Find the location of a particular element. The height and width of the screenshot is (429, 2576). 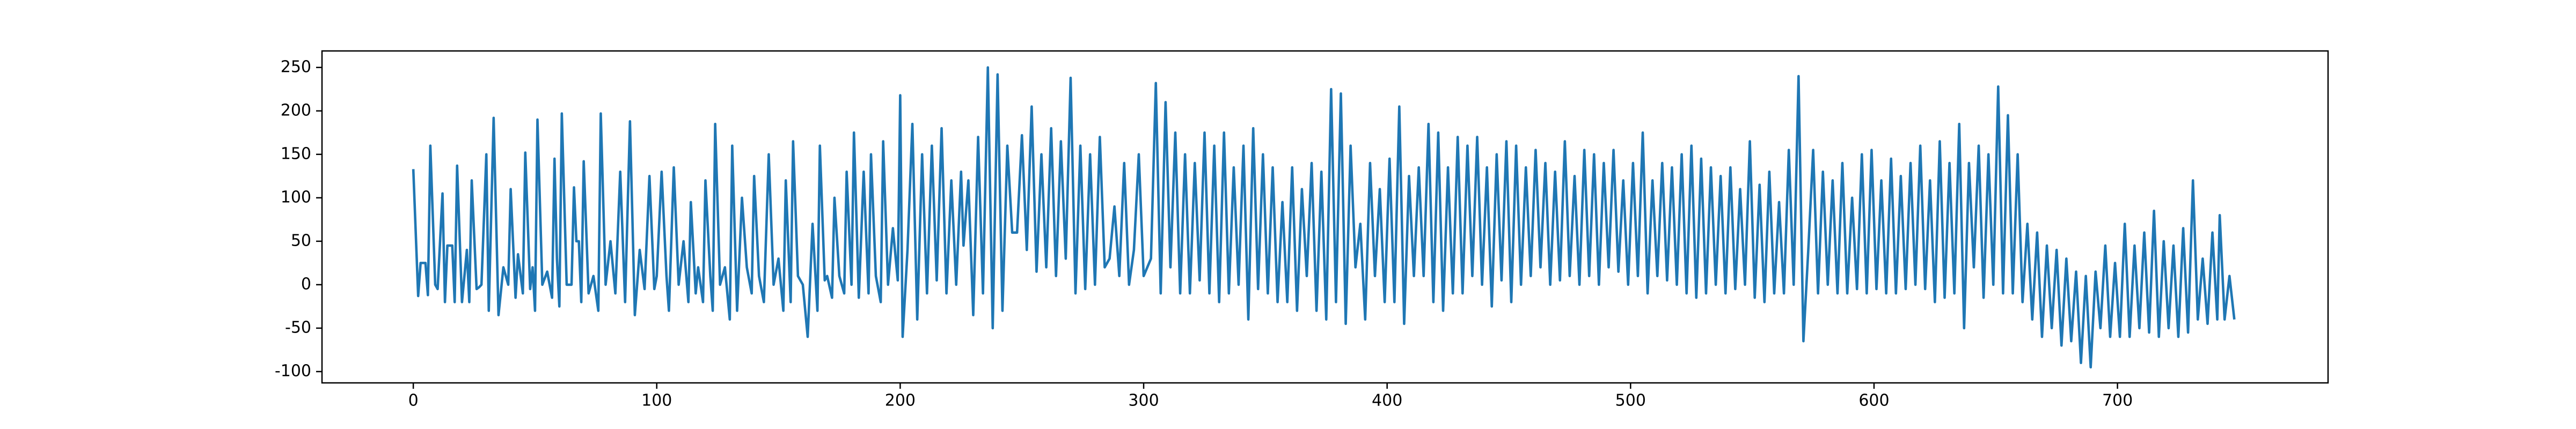

x-tick-label: 500 is located at coordinates (1630, 400).